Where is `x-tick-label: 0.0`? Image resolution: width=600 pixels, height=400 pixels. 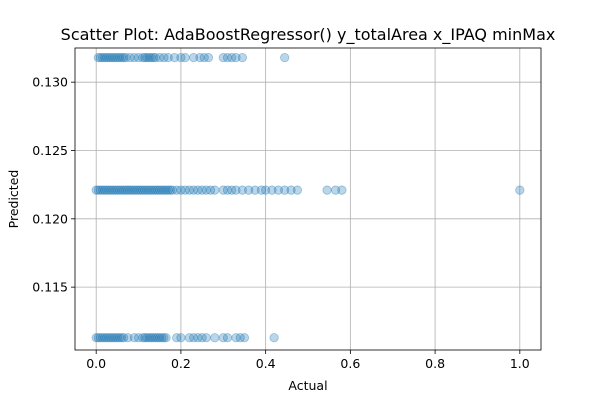
x-tick-label: 0.0 is located at coordinates (96, 363).